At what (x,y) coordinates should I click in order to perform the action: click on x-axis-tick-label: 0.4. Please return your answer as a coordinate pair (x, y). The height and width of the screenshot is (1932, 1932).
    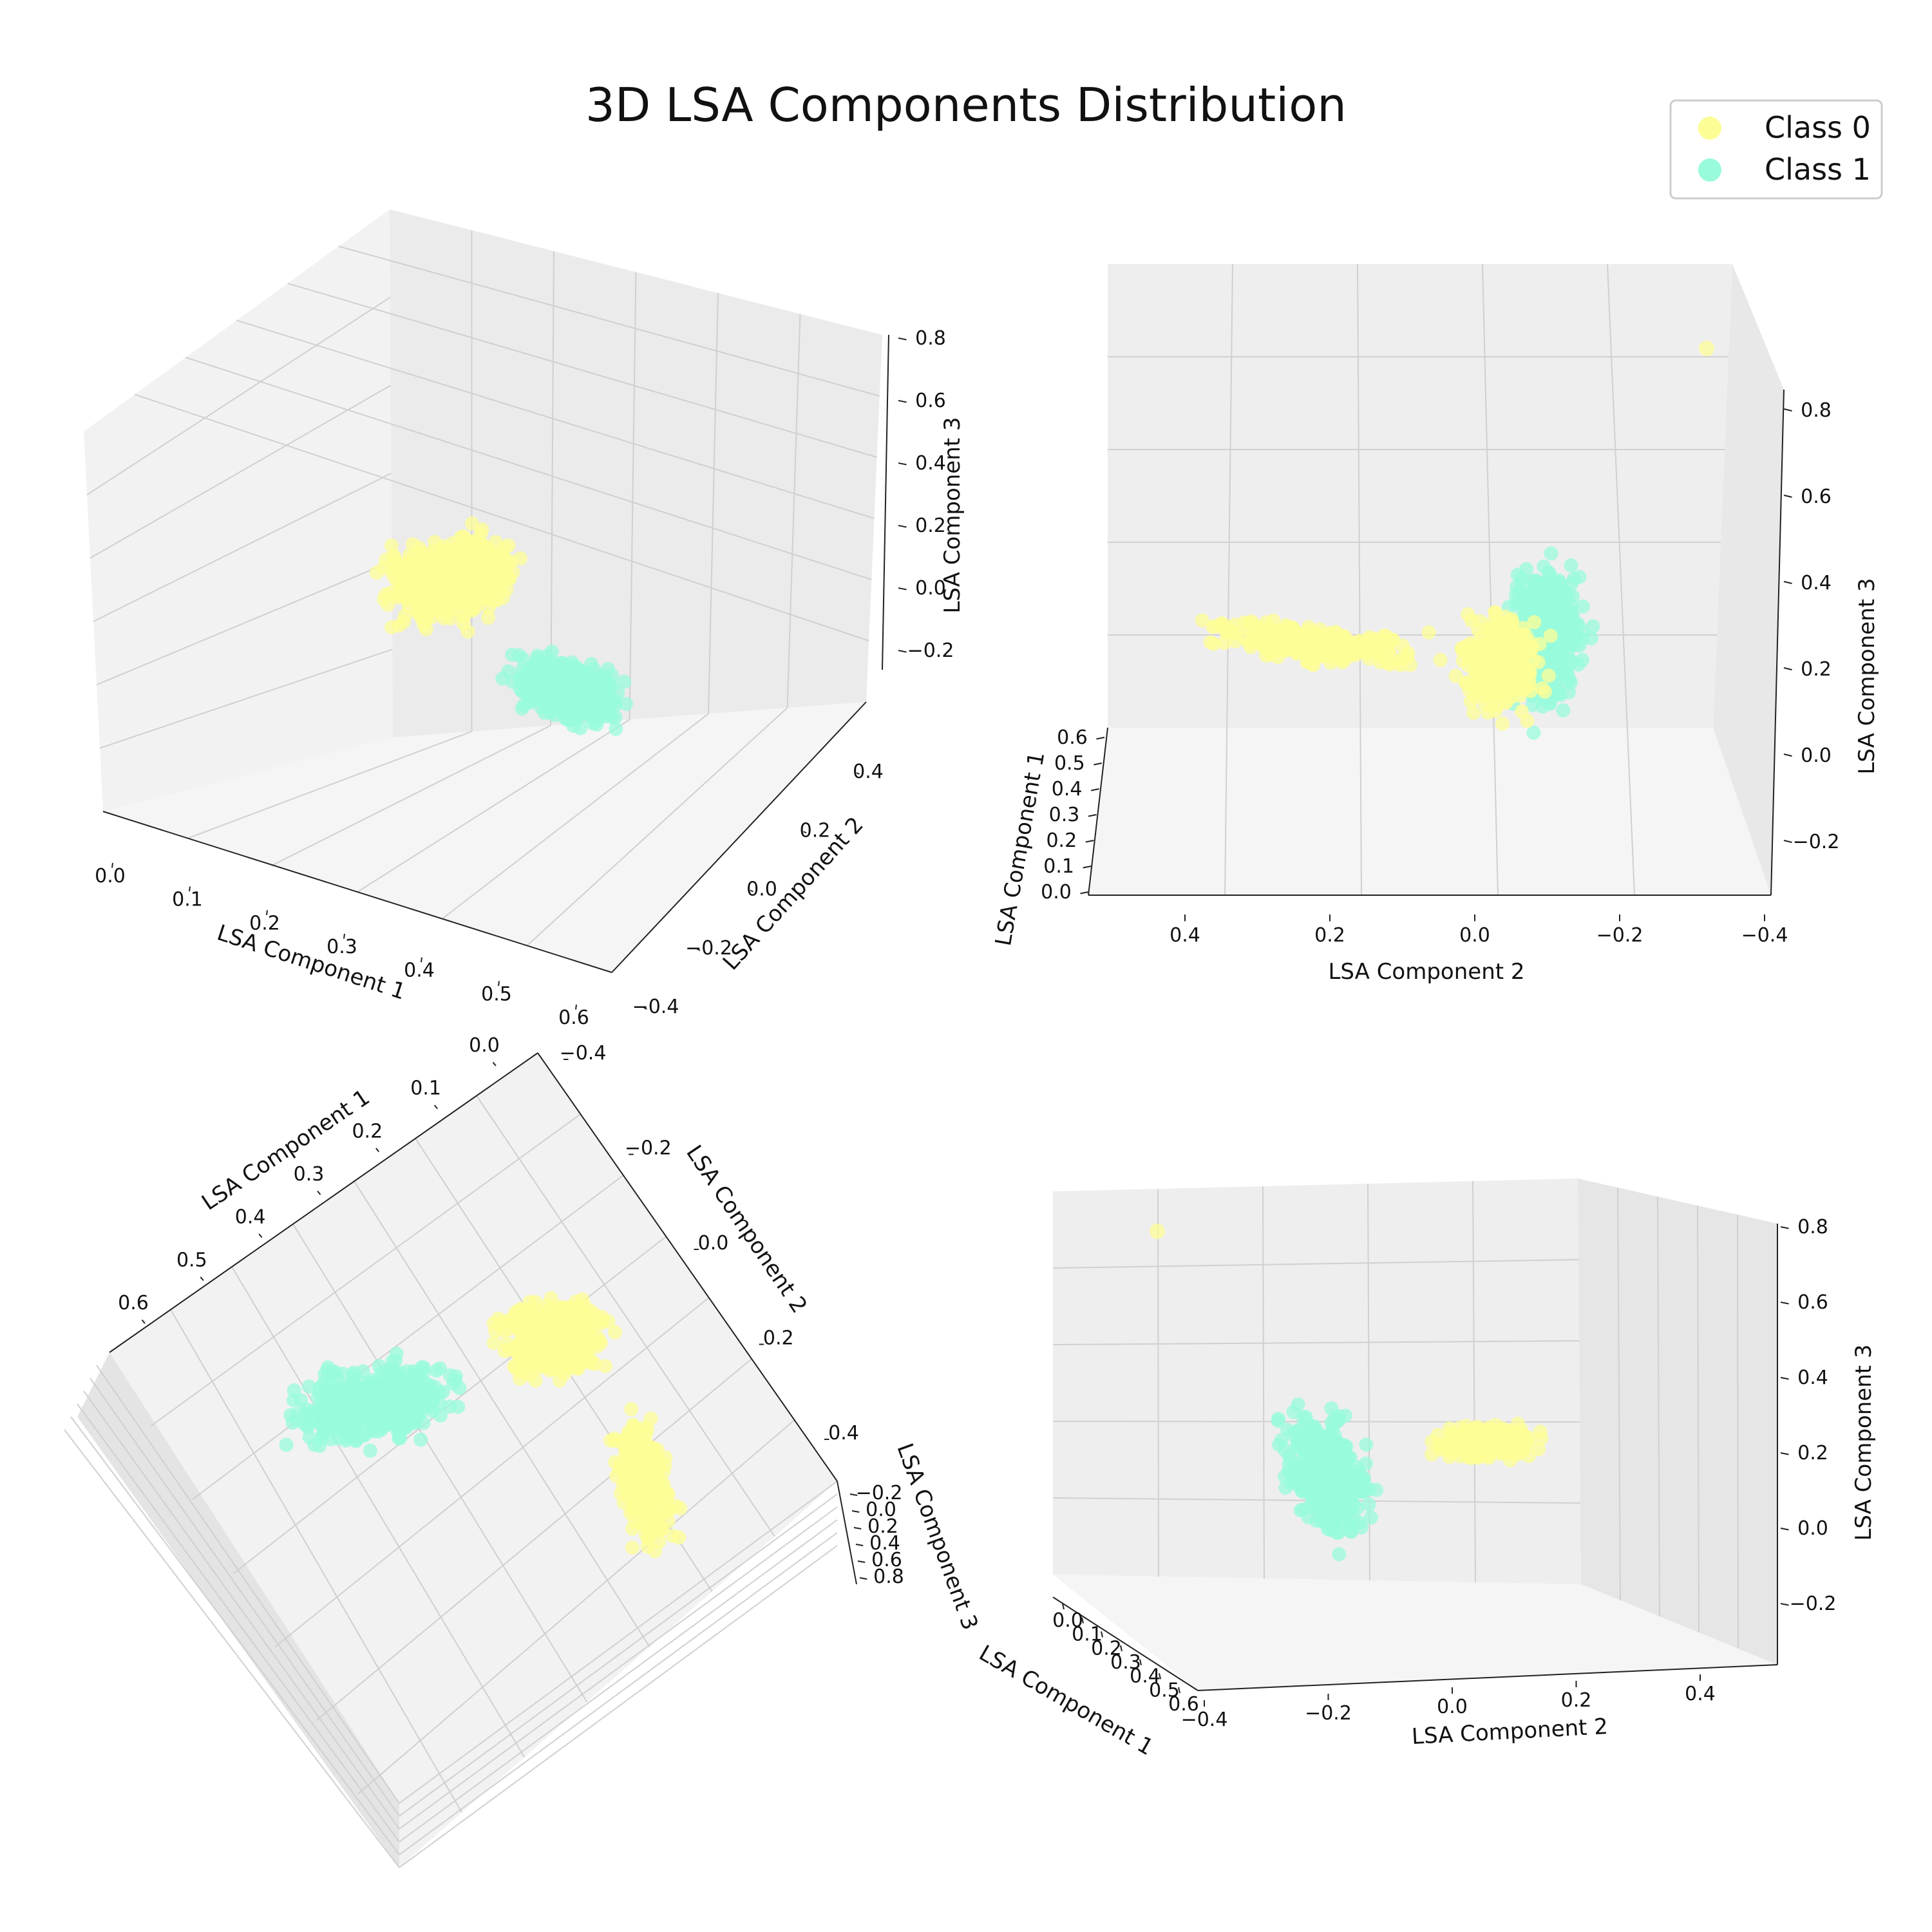
    Looking at the image, I should click on (1145, 1676).